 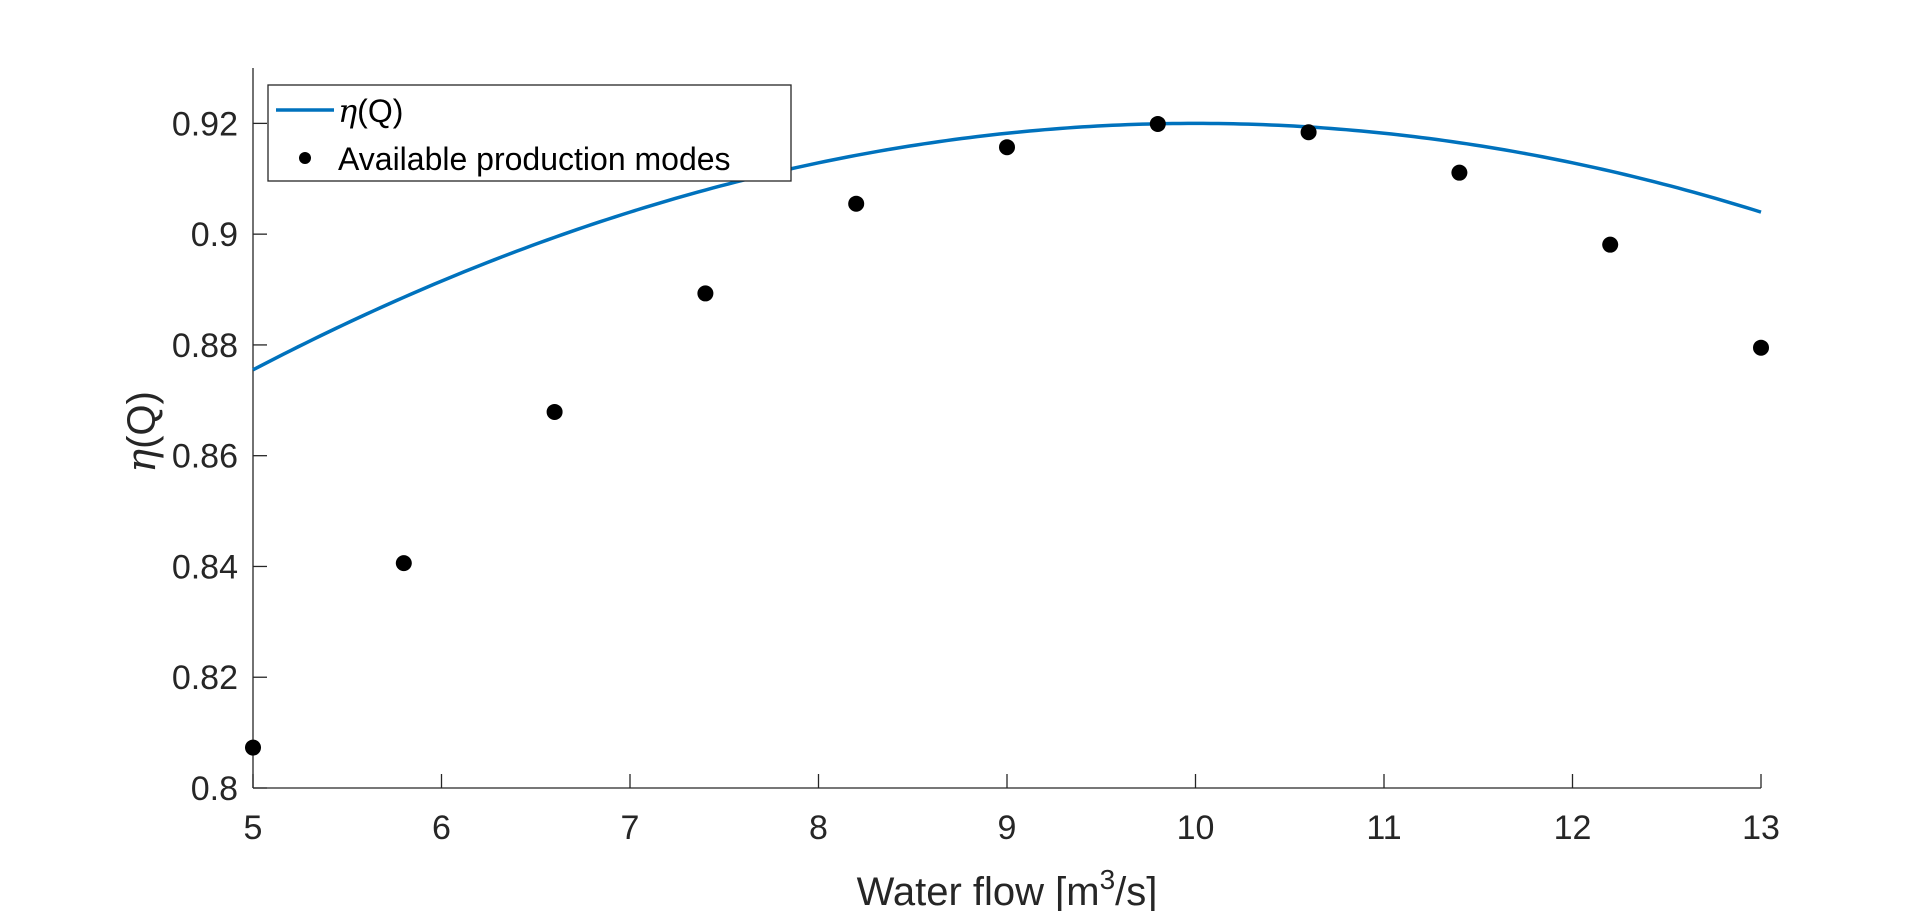 I want to click on legend-label-eta-rest: (Q), so click(x=380, y=111).